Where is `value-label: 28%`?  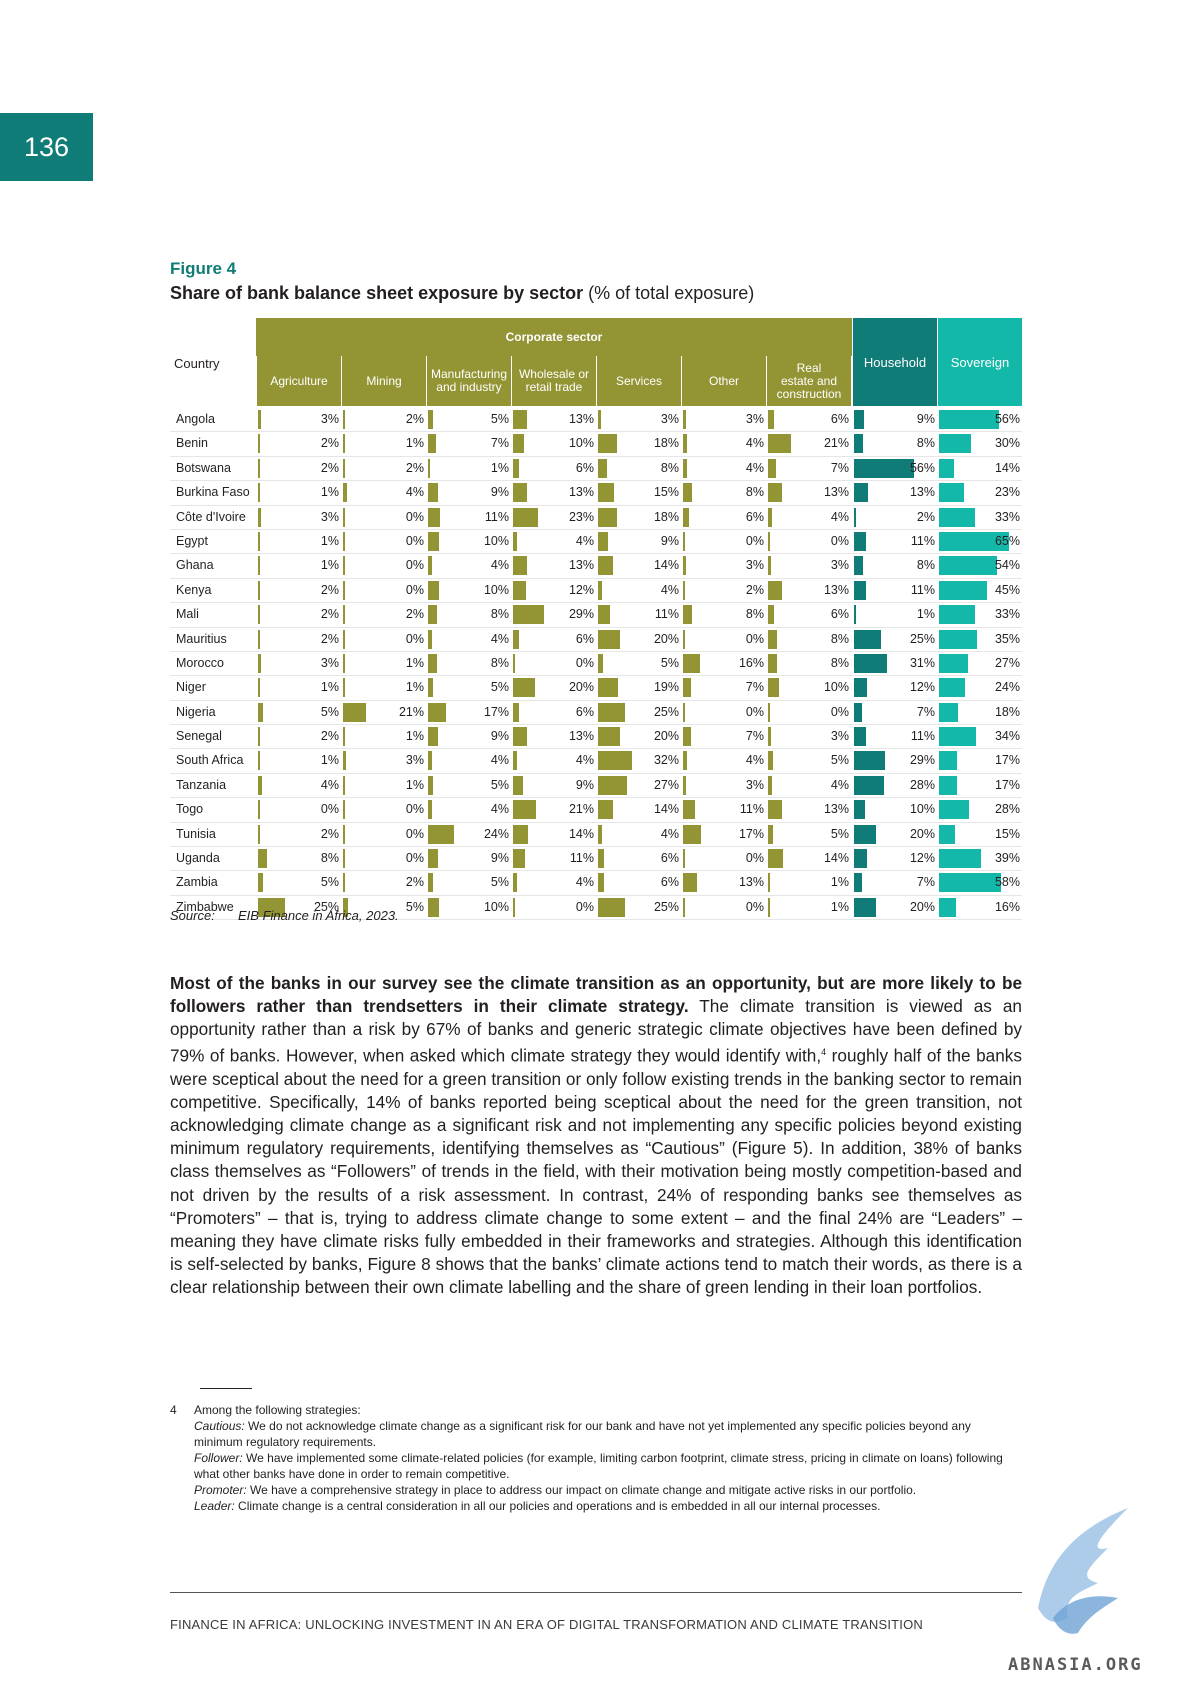
value-label: 28% is located at coordinates (922, 784).